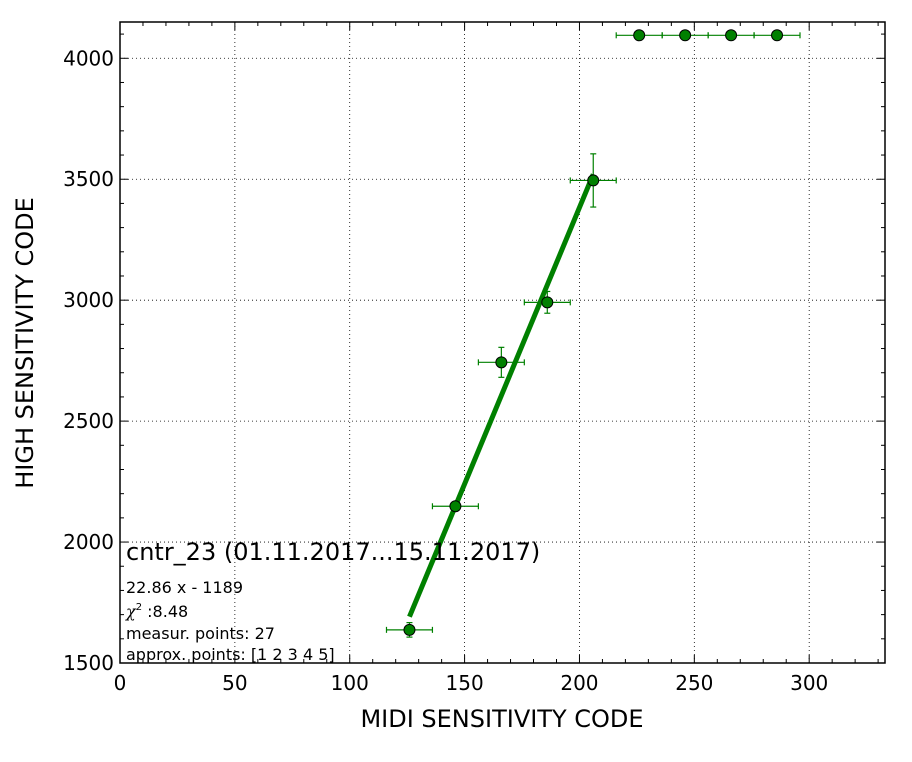  I want to click on x-axis-label: MIDI SENSITIVITY CODE, so click(501, 719).